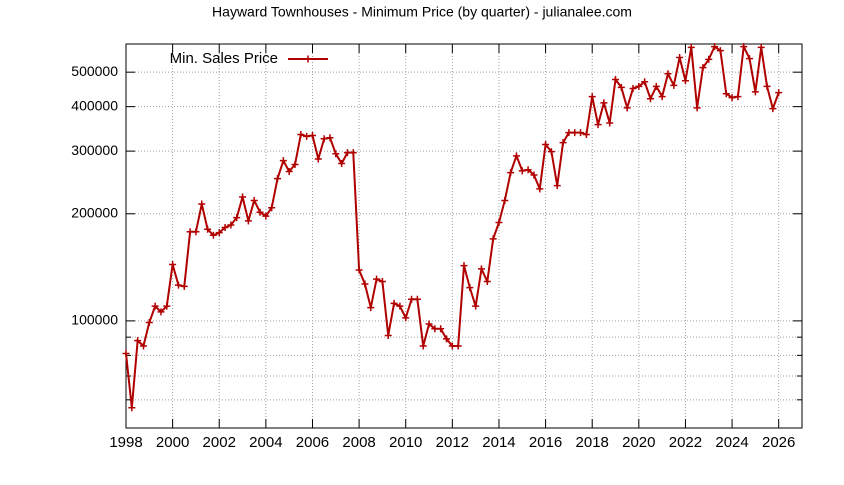  What do you see at coordinates (125, 442) in the screenshot?
I see `x-tick-label: 1998` at bounding box center [125, 442].